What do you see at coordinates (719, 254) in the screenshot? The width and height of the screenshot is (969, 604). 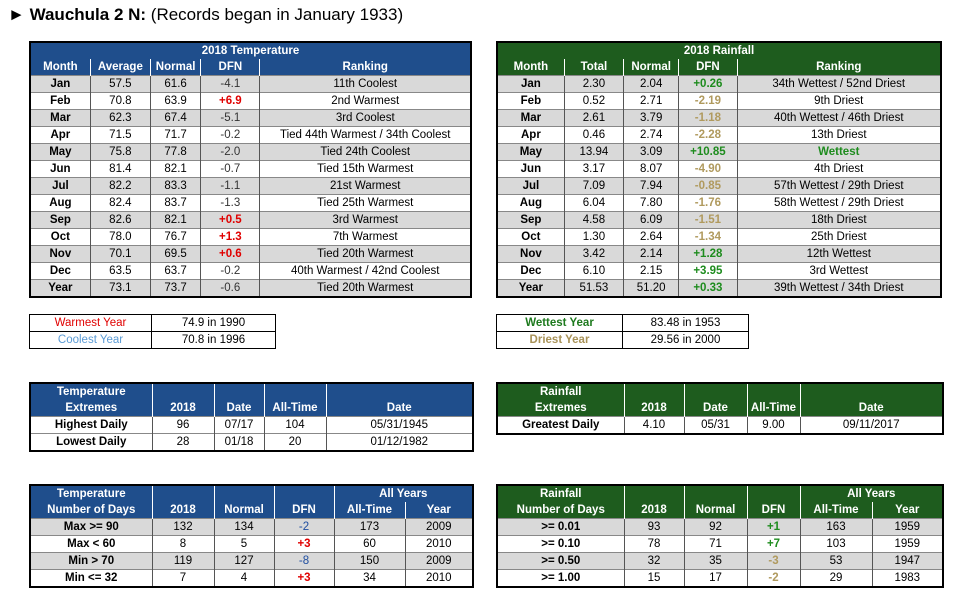 I see `table-row: Nov 3.42 2.14 +1.28 12th Wettest` at bounding box center [719, 254].